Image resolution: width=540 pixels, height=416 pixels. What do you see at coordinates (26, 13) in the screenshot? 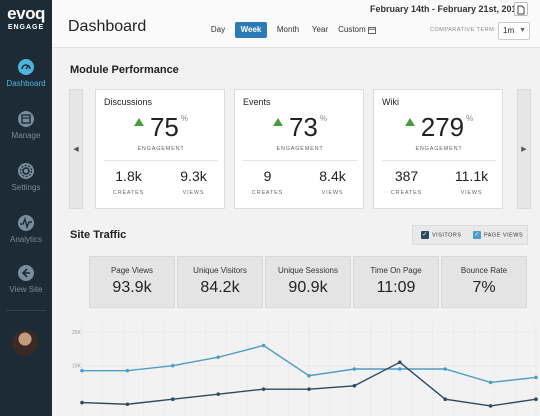
I see `brand-name: evoq` at bounding box center [26, 13].